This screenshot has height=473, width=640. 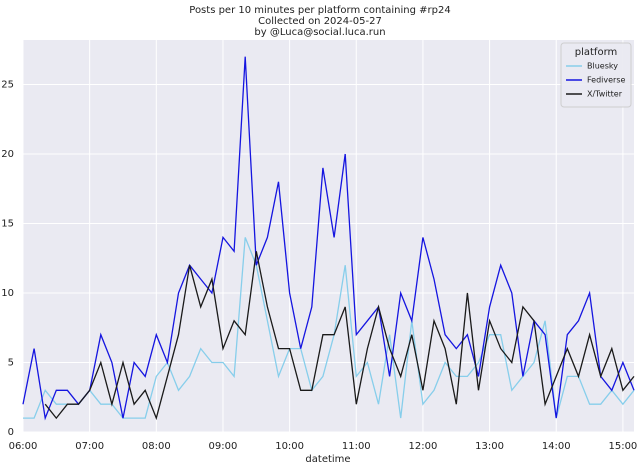 What do you see at coordinates (356, 446) in the screenshot?
I see `x-tick-label: 11:00` at bounding box center [356, 446].